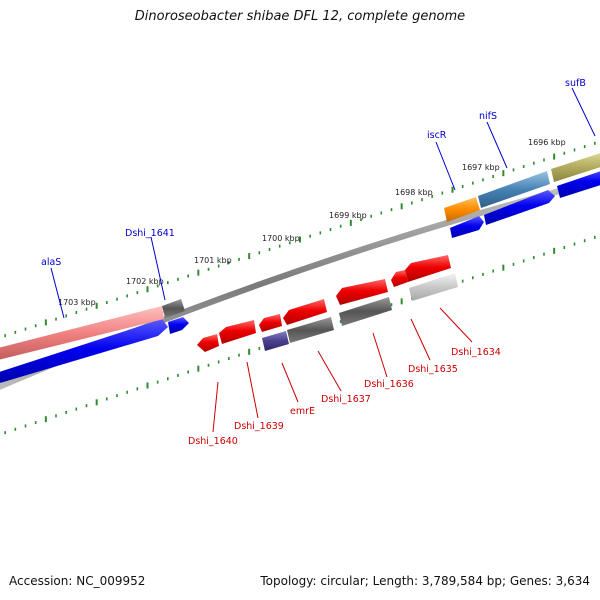  I want to click on gene-label-dshi-1637: Dshi_1637, so click(346, 399).